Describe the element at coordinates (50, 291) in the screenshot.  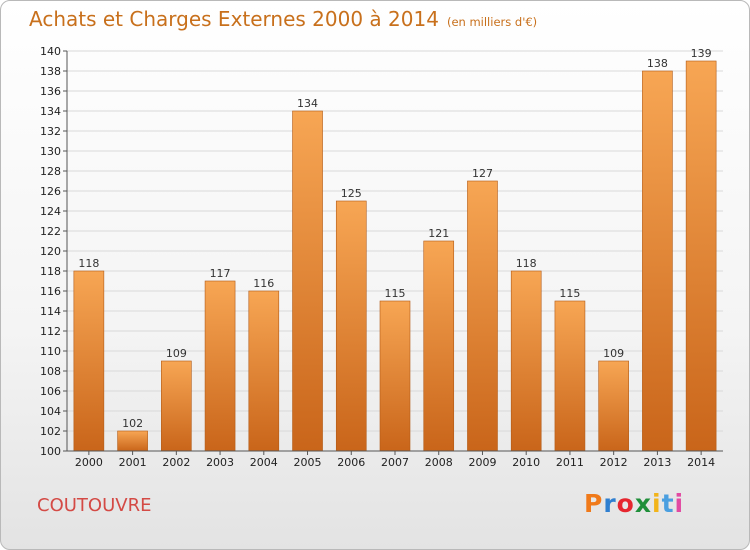
I see `y-tick-label: 116` at that location.